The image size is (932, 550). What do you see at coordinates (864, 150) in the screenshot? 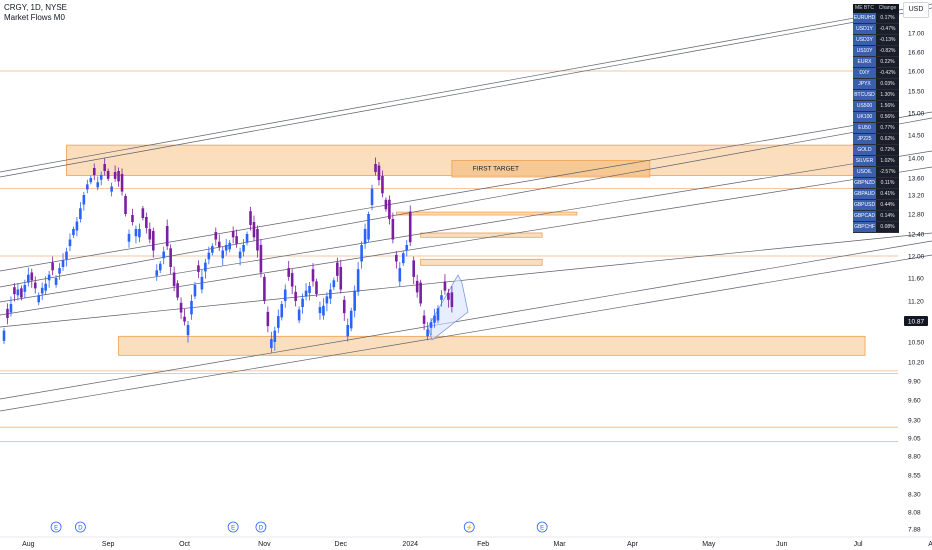
I see `ticker-symbol: GOLD` at bounding box center [864, 150].